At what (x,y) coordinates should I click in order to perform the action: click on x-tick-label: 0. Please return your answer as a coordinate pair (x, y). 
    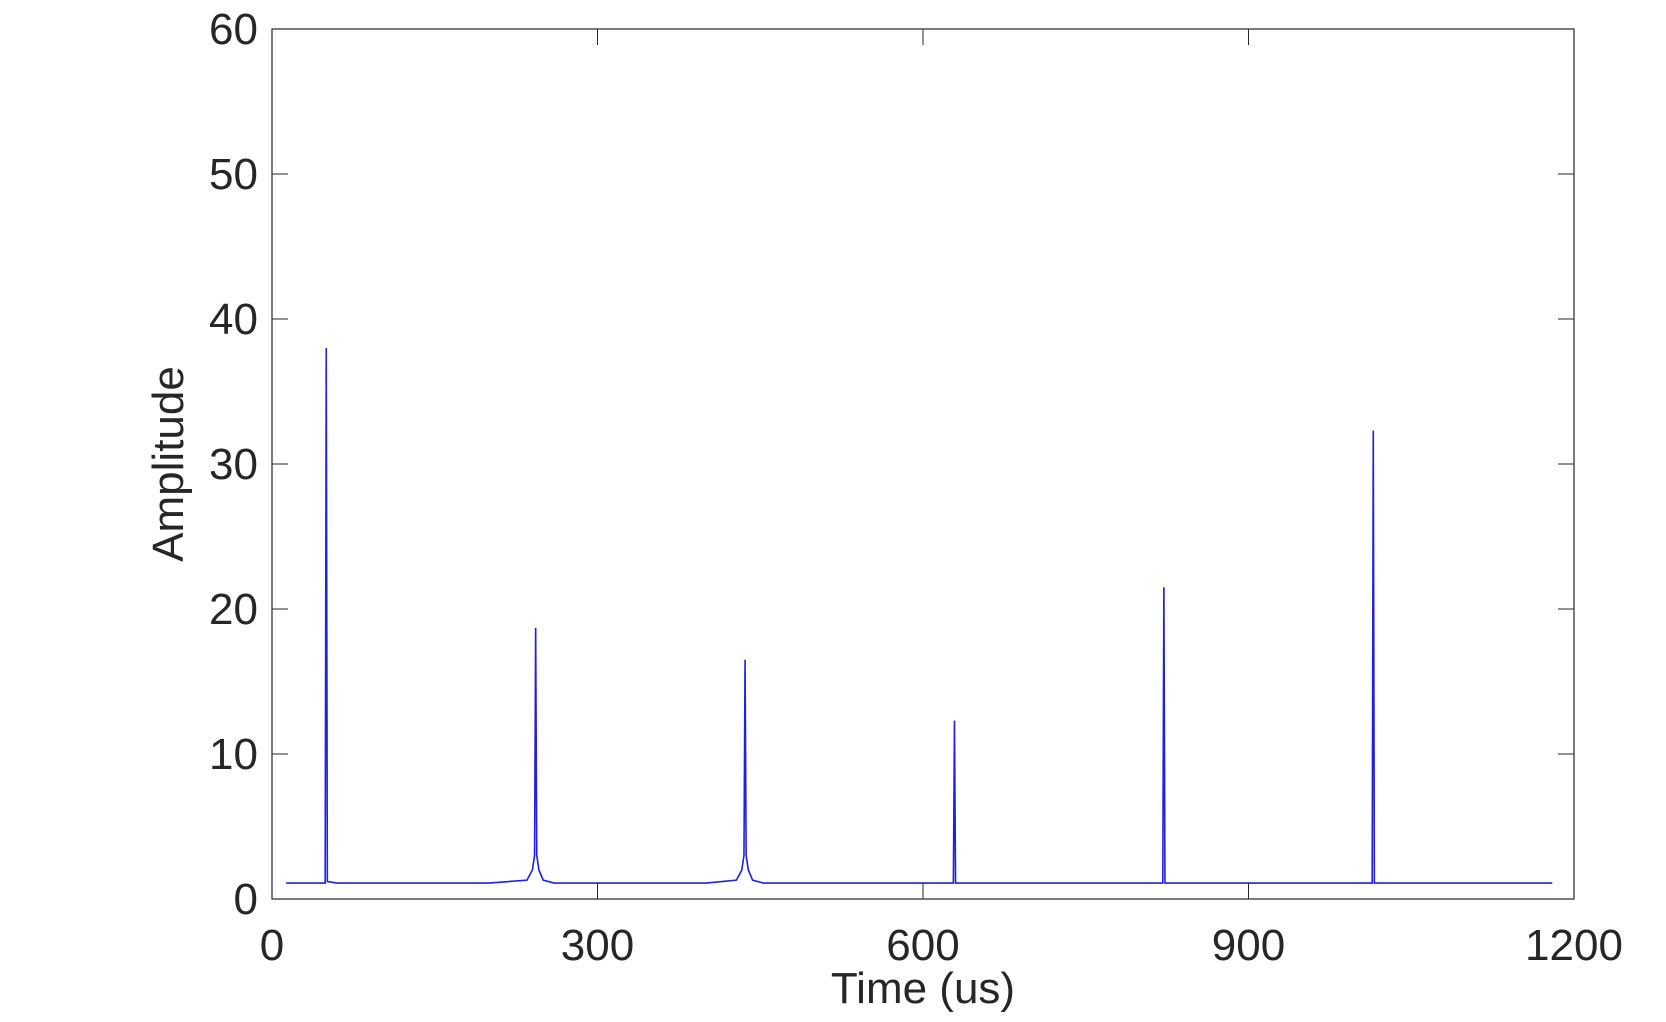
    Looking at the image, I should click on (272, 945).